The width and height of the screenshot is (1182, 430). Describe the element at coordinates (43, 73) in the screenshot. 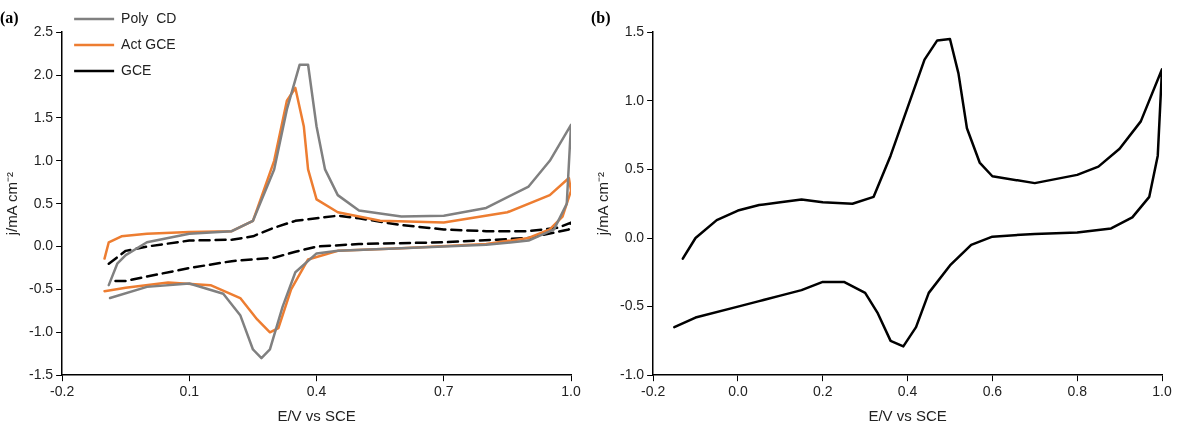

I see `y-tick-label: 2.0` at that location.